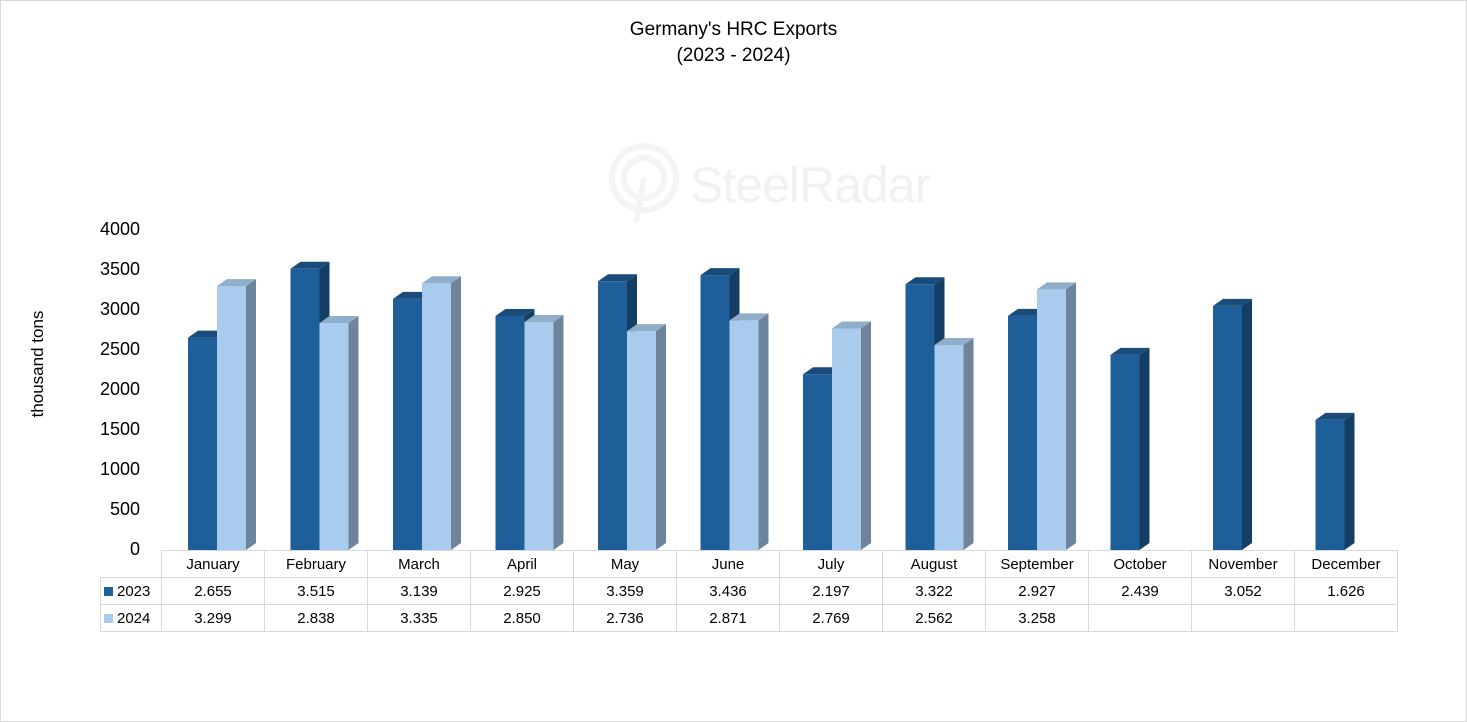 Image resolution: width=1467 pixels, height=722 pixels. I want to click on x-tick-label: October, so click(1140, 564).